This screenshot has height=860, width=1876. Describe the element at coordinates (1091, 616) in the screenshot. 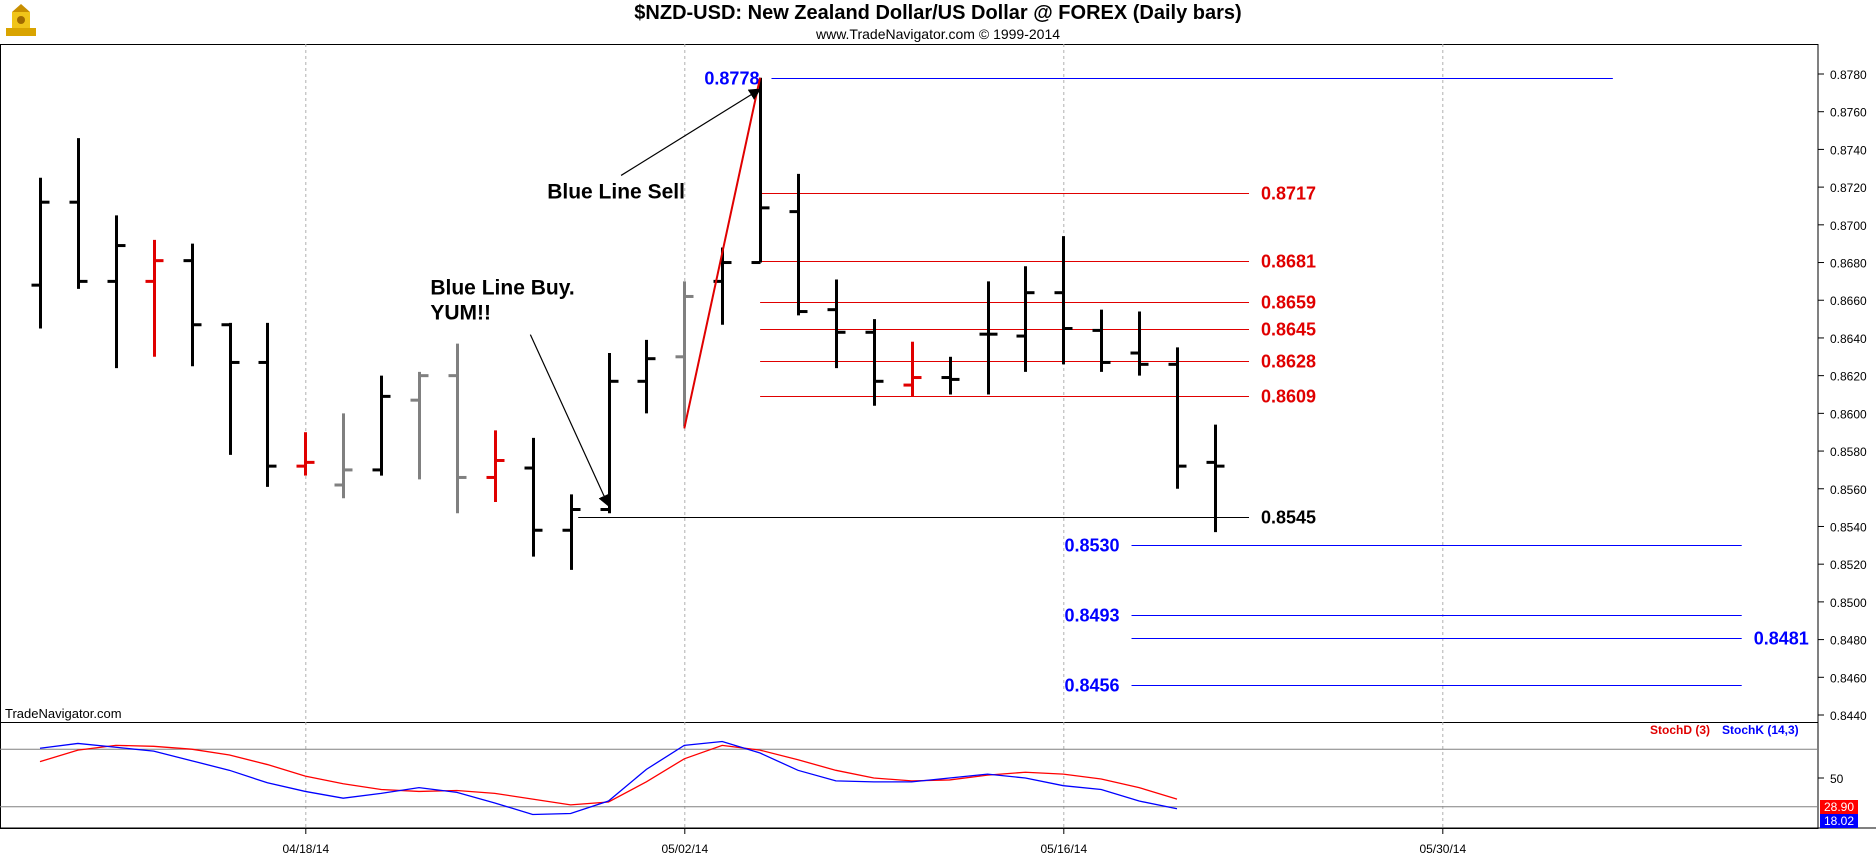

I see `level-label: 0.8493` at that location.